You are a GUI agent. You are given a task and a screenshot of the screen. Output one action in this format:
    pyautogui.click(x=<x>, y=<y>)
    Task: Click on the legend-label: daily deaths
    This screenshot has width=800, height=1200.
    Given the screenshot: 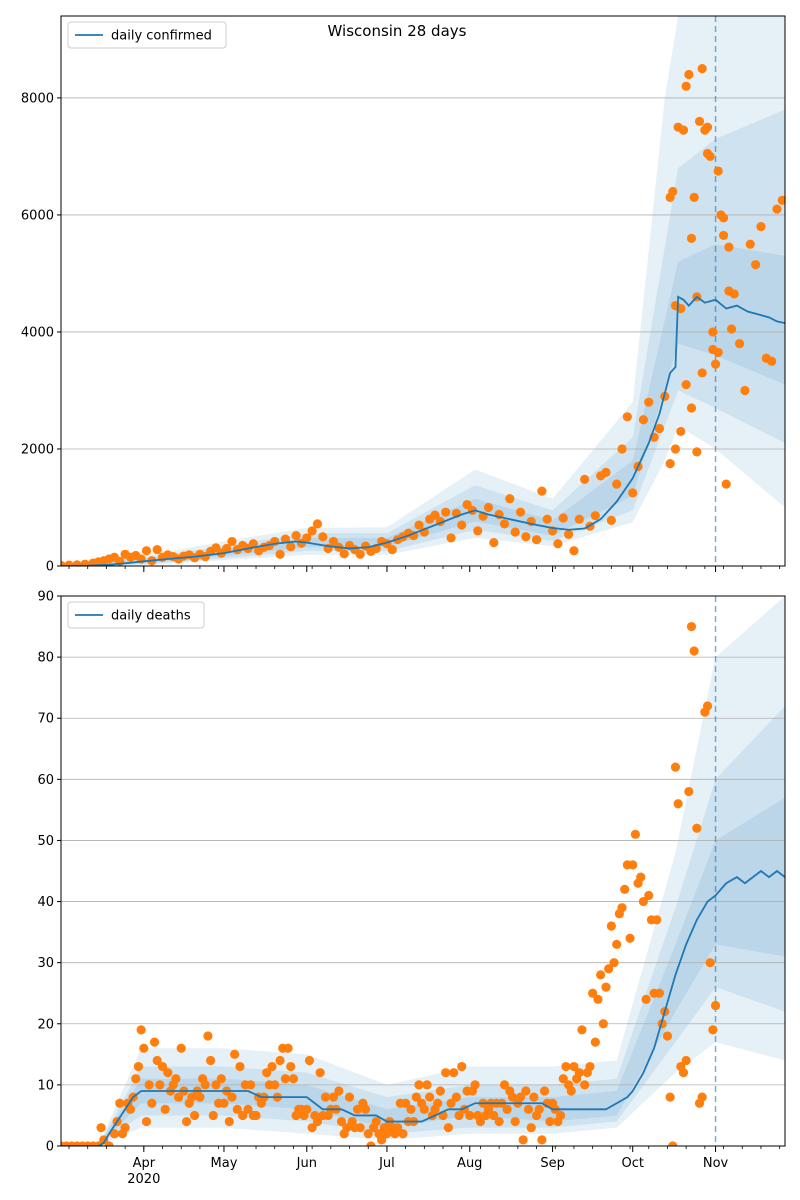 What is the action you would take?
    pyautogui.click(x=151, y=616)
    